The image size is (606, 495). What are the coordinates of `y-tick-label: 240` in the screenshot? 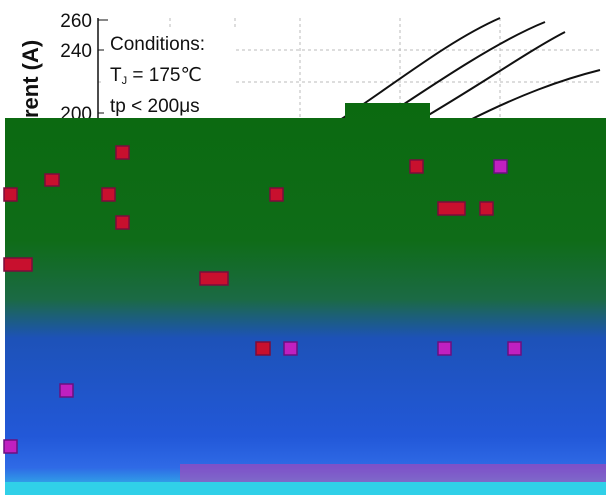 It's located at (76, 51).